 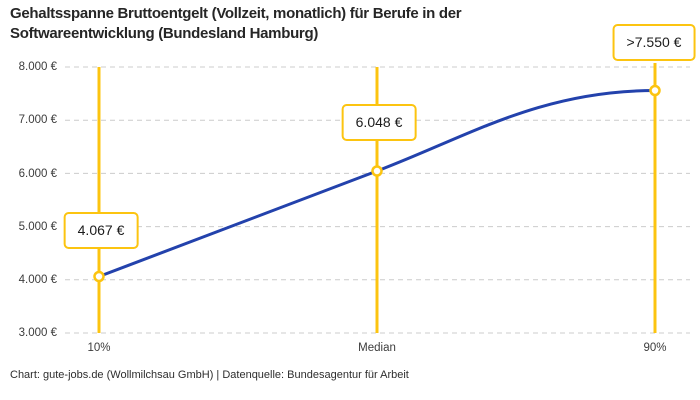 I want to click on y-tick-4000: 4.000 €, so click(x=37, y=280).